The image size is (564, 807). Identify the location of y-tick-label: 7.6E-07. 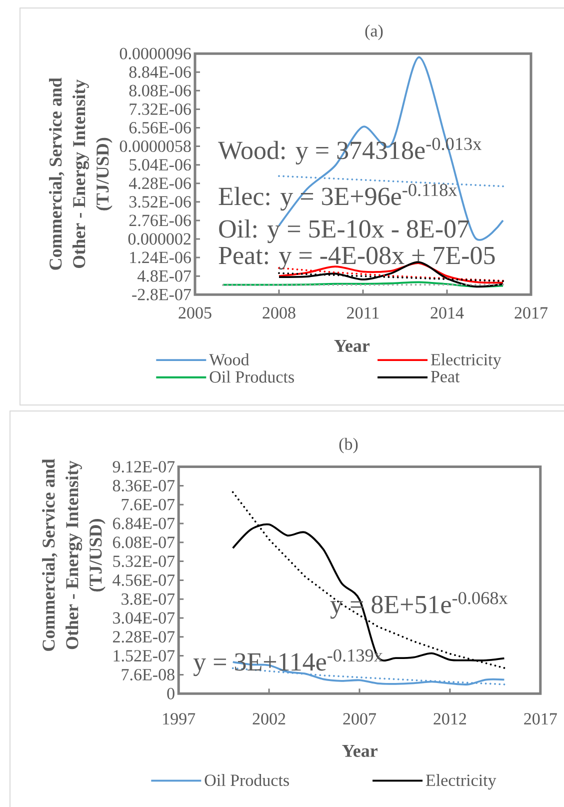
(148, 504).